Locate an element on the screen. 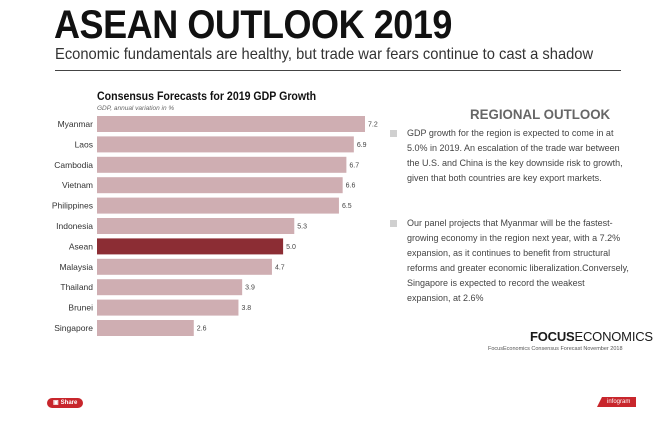 This screenshot has width=658, height=436. bar-myanmar is located at coordinates (231, 124).